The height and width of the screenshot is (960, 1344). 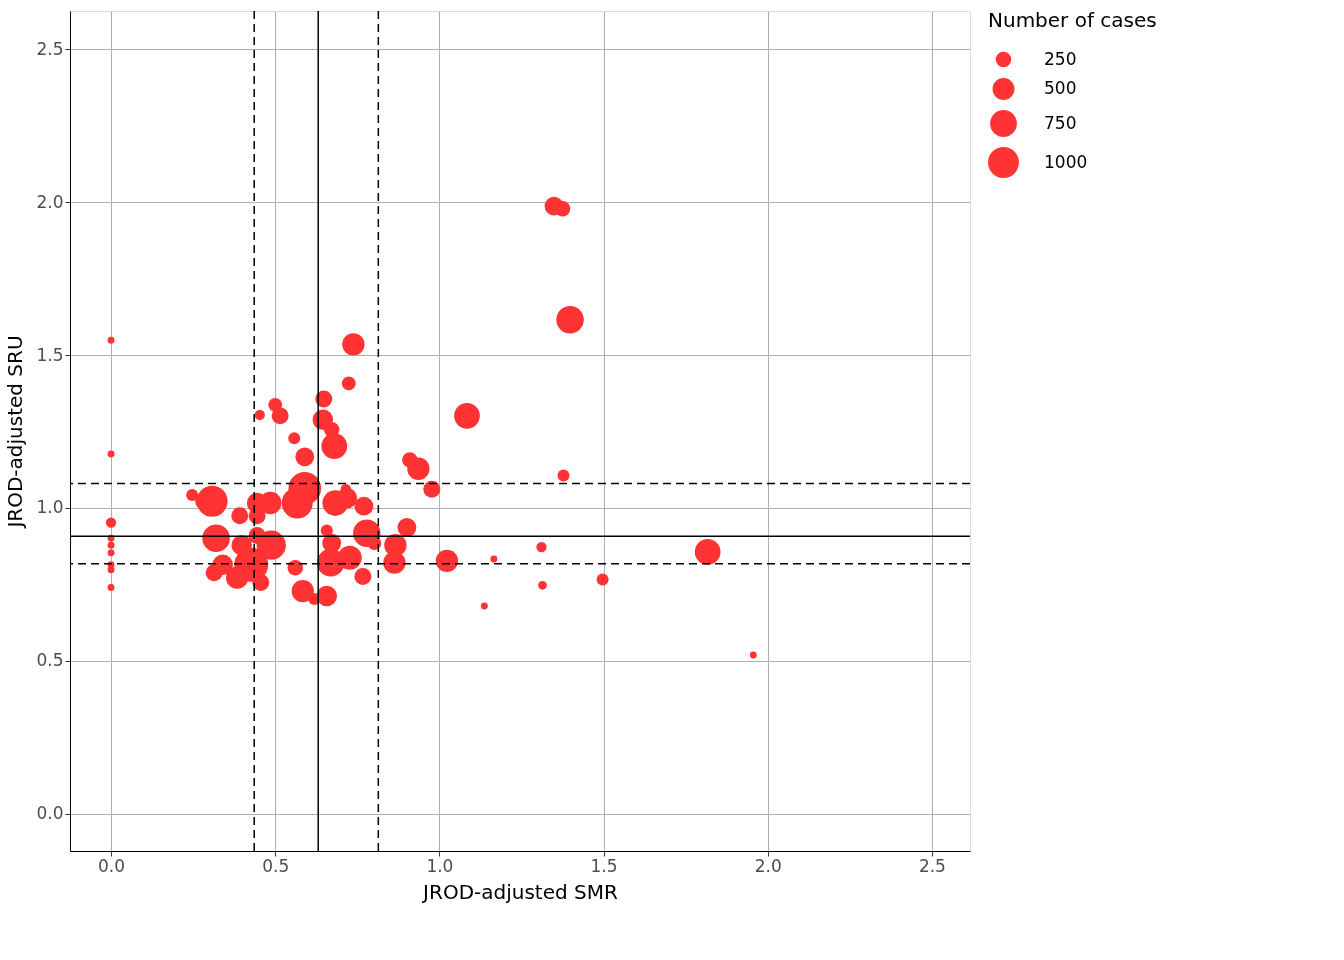 I want to click on x-tick-label: 1.0, so click(x=440, y=865).